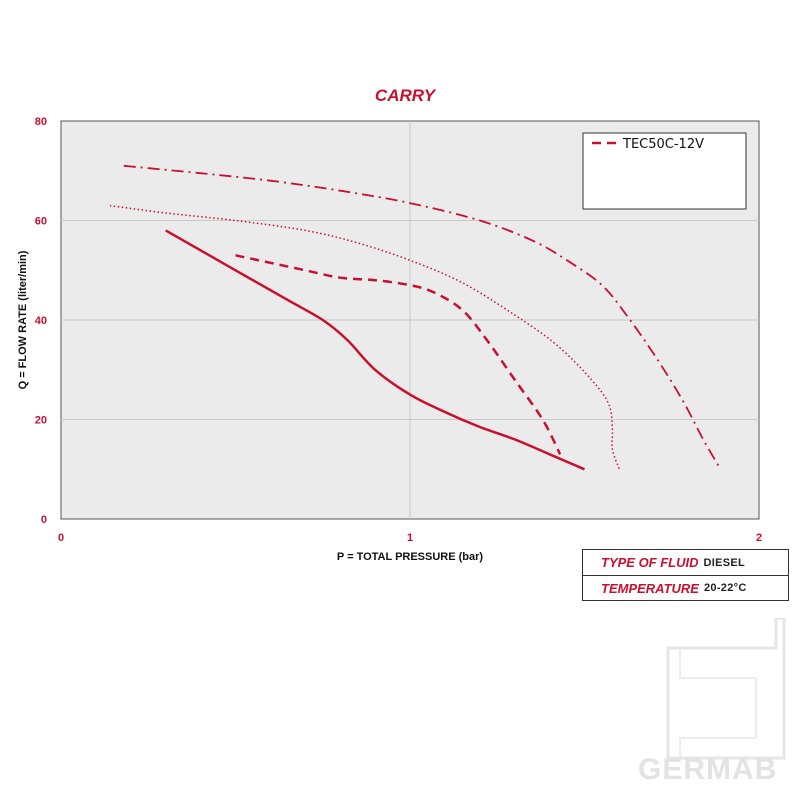 This screenshot has height=800, width=800. What do you see at coordinates (23, 319) in the screenshot?
I see `y-axis-label: Q = FLOW RATE (liter/min)` at bounding box center [23, 319].